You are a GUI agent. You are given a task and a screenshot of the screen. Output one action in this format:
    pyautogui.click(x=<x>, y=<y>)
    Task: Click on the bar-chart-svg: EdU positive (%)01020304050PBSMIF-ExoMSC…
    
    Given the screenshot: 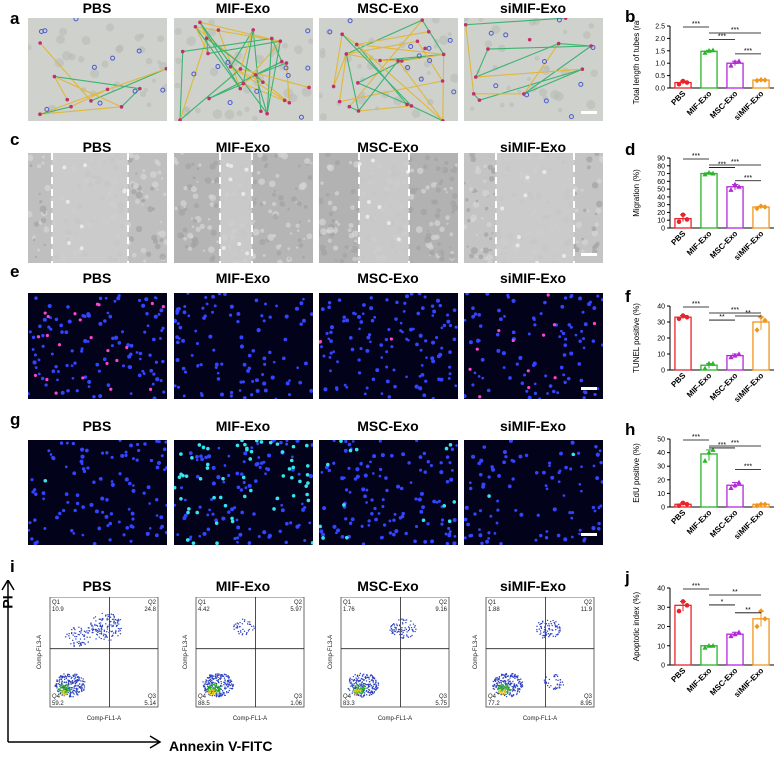 What is the action you would take?
    pyautogui.click(x=703, y=487)
    